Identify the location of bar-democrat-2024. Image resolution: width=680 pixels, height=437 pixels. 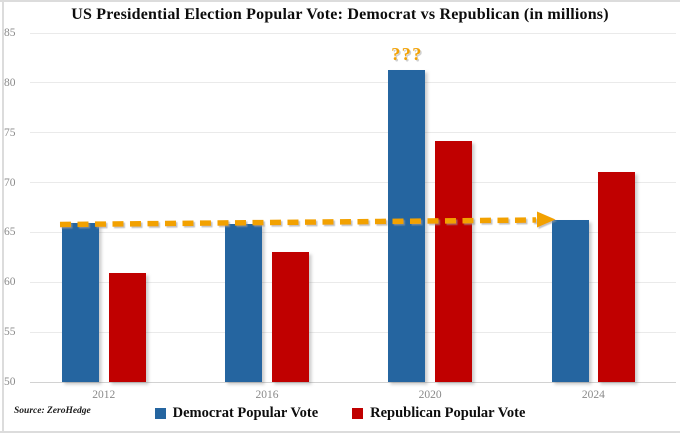
(570, 301).